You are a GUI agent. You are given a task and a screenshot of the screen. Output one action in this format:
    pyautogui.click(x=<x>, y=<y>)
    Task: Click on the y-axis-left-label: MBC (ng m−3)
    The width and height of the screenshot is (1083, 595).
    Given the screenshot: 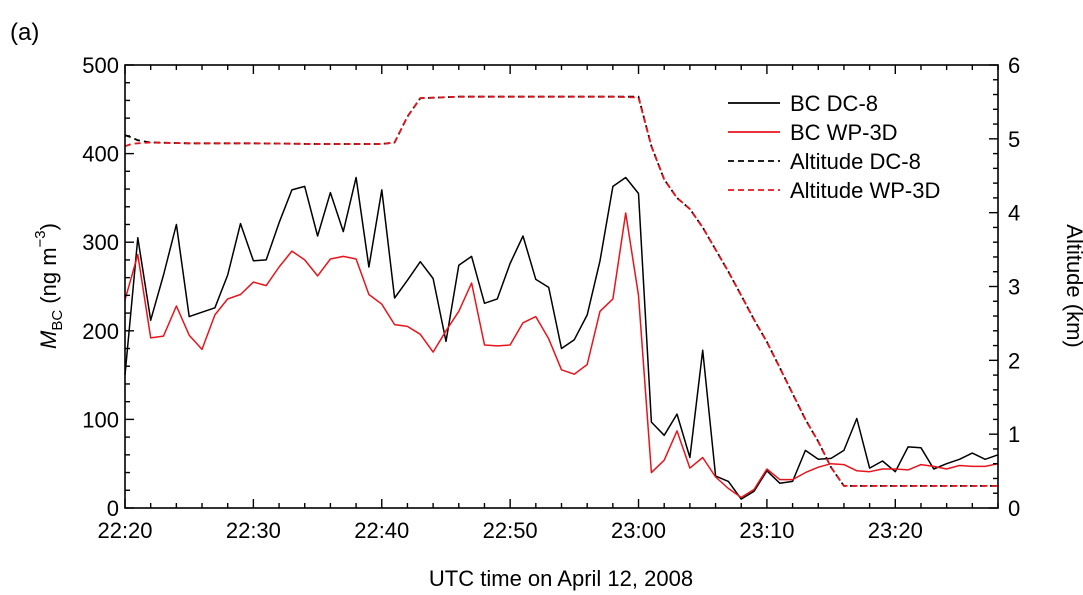 What is the action you would take?
    pyautogui.click(x=49, y=286)
    